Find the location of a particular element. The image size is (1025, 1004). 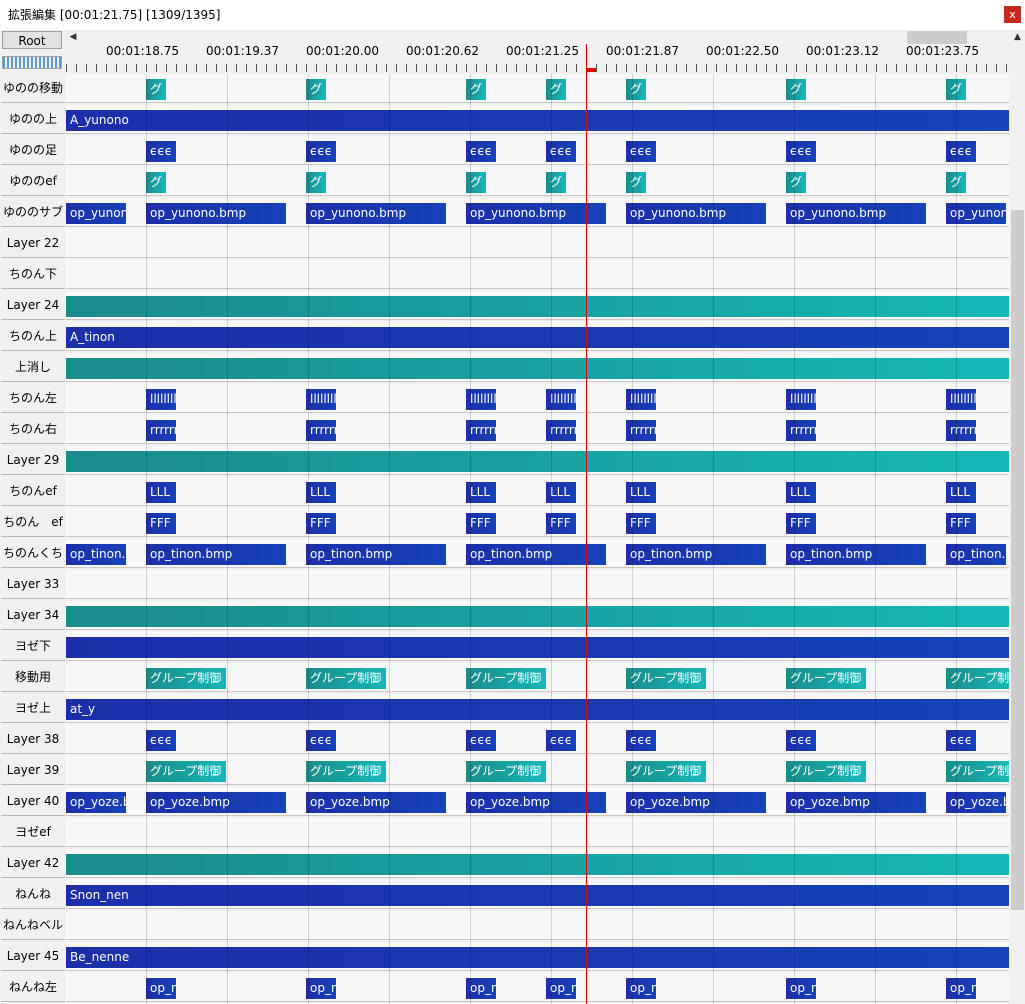

playhead-marker is located at coordinates (591, 70).